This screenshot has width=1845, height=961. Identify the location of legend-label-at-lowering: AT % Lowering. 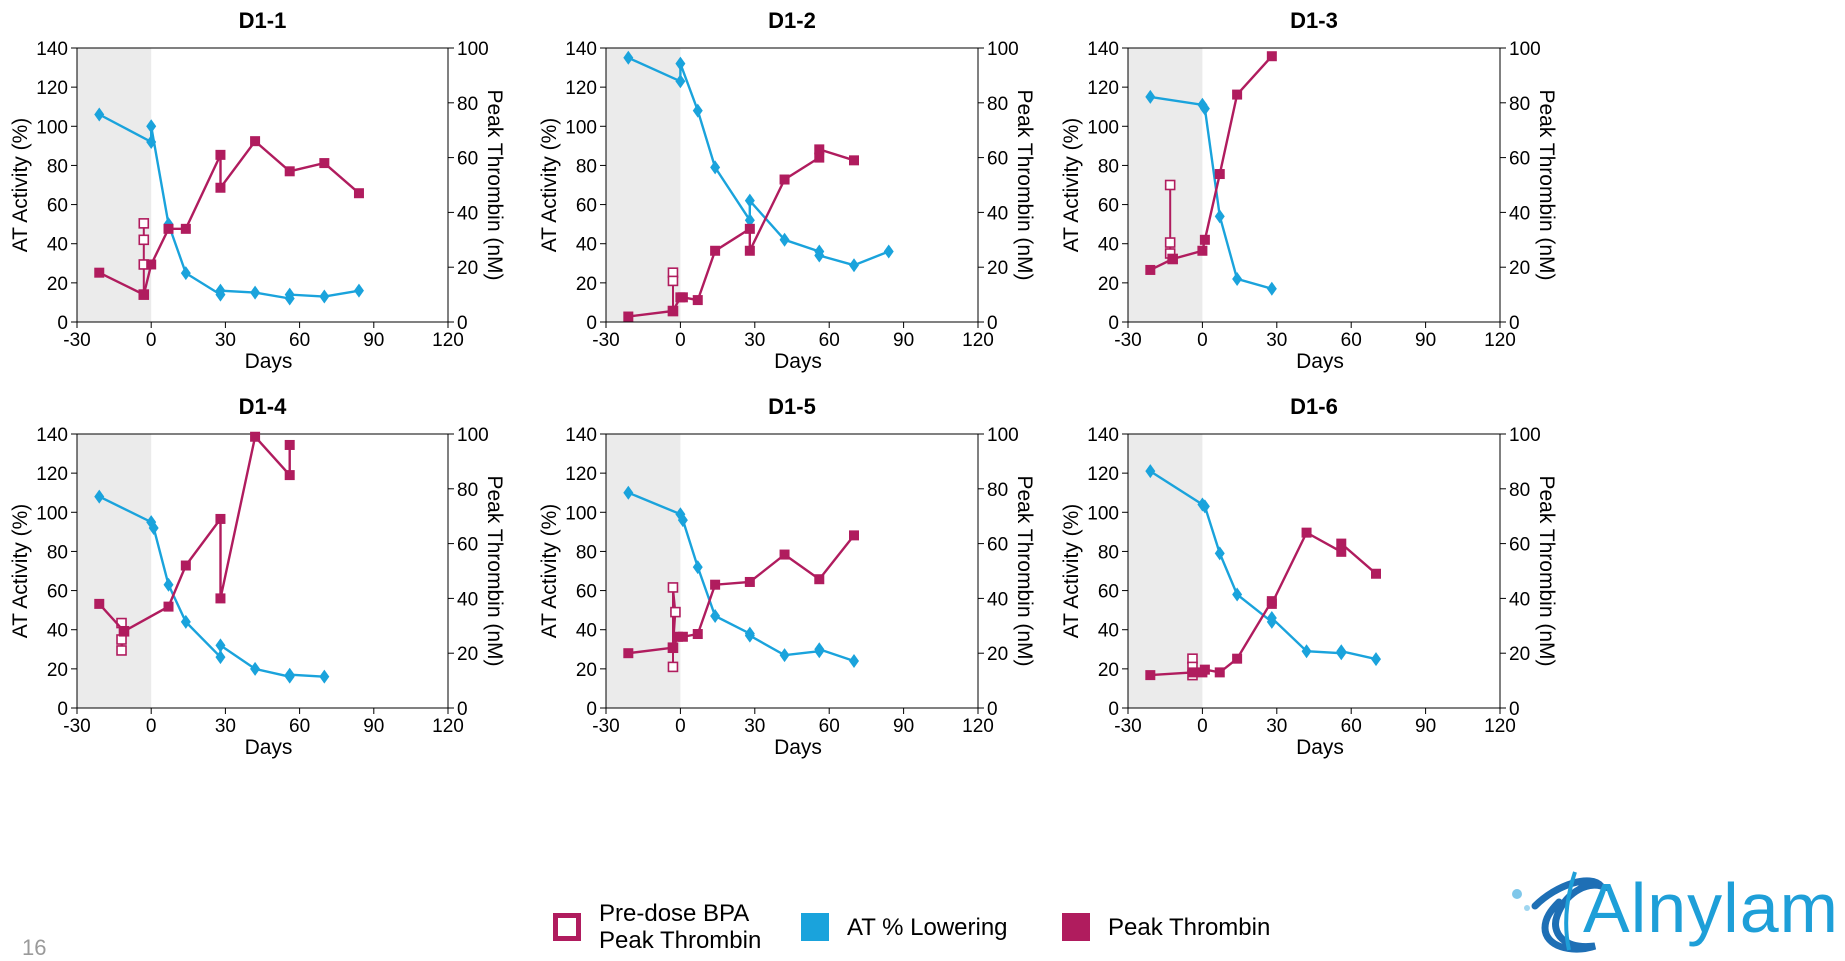
(927, 927).